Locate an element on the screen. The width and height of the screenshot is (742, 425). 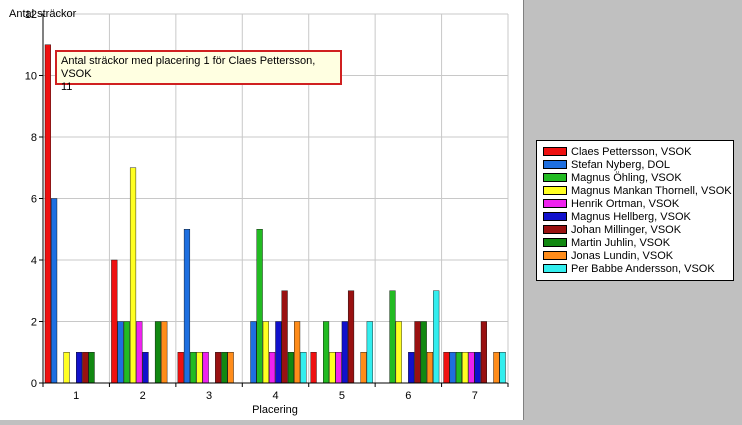
legend-label: Martin Juhlin, VSOK is located at coordinates (621, 243).